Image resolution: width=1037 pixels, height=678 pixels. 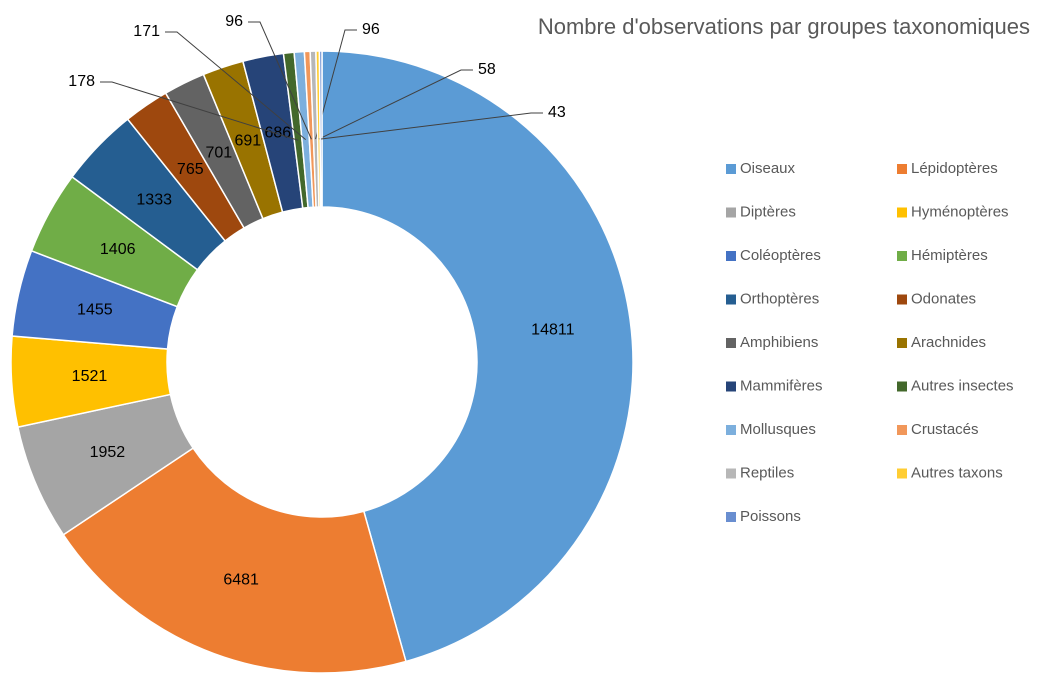 What do you see at coordinates (957, 472) in the screenshot?
I see `legend-label: Autres taxons` at bounding box center [957, 472].